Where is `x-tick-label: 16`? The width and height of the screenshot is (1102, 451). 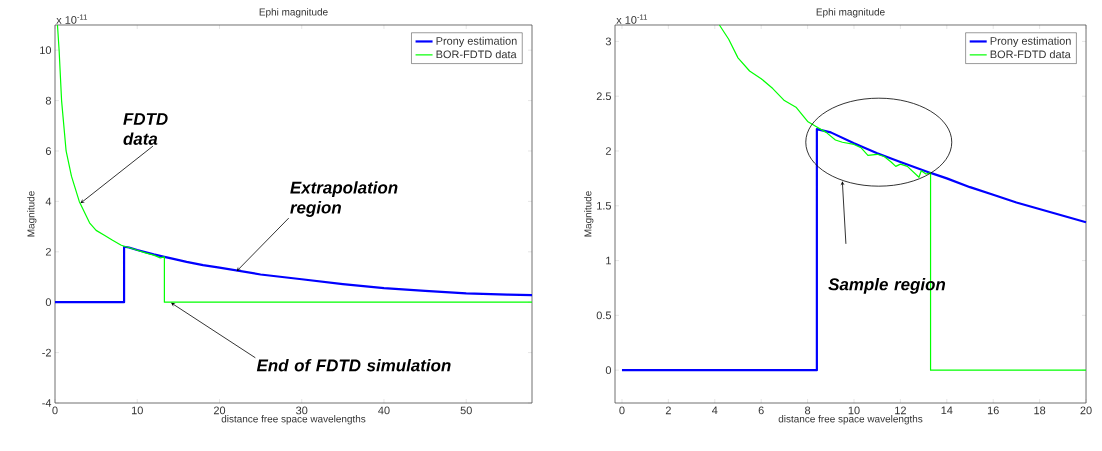
x-tick-label: 16 is located at coordinates (993, 410).